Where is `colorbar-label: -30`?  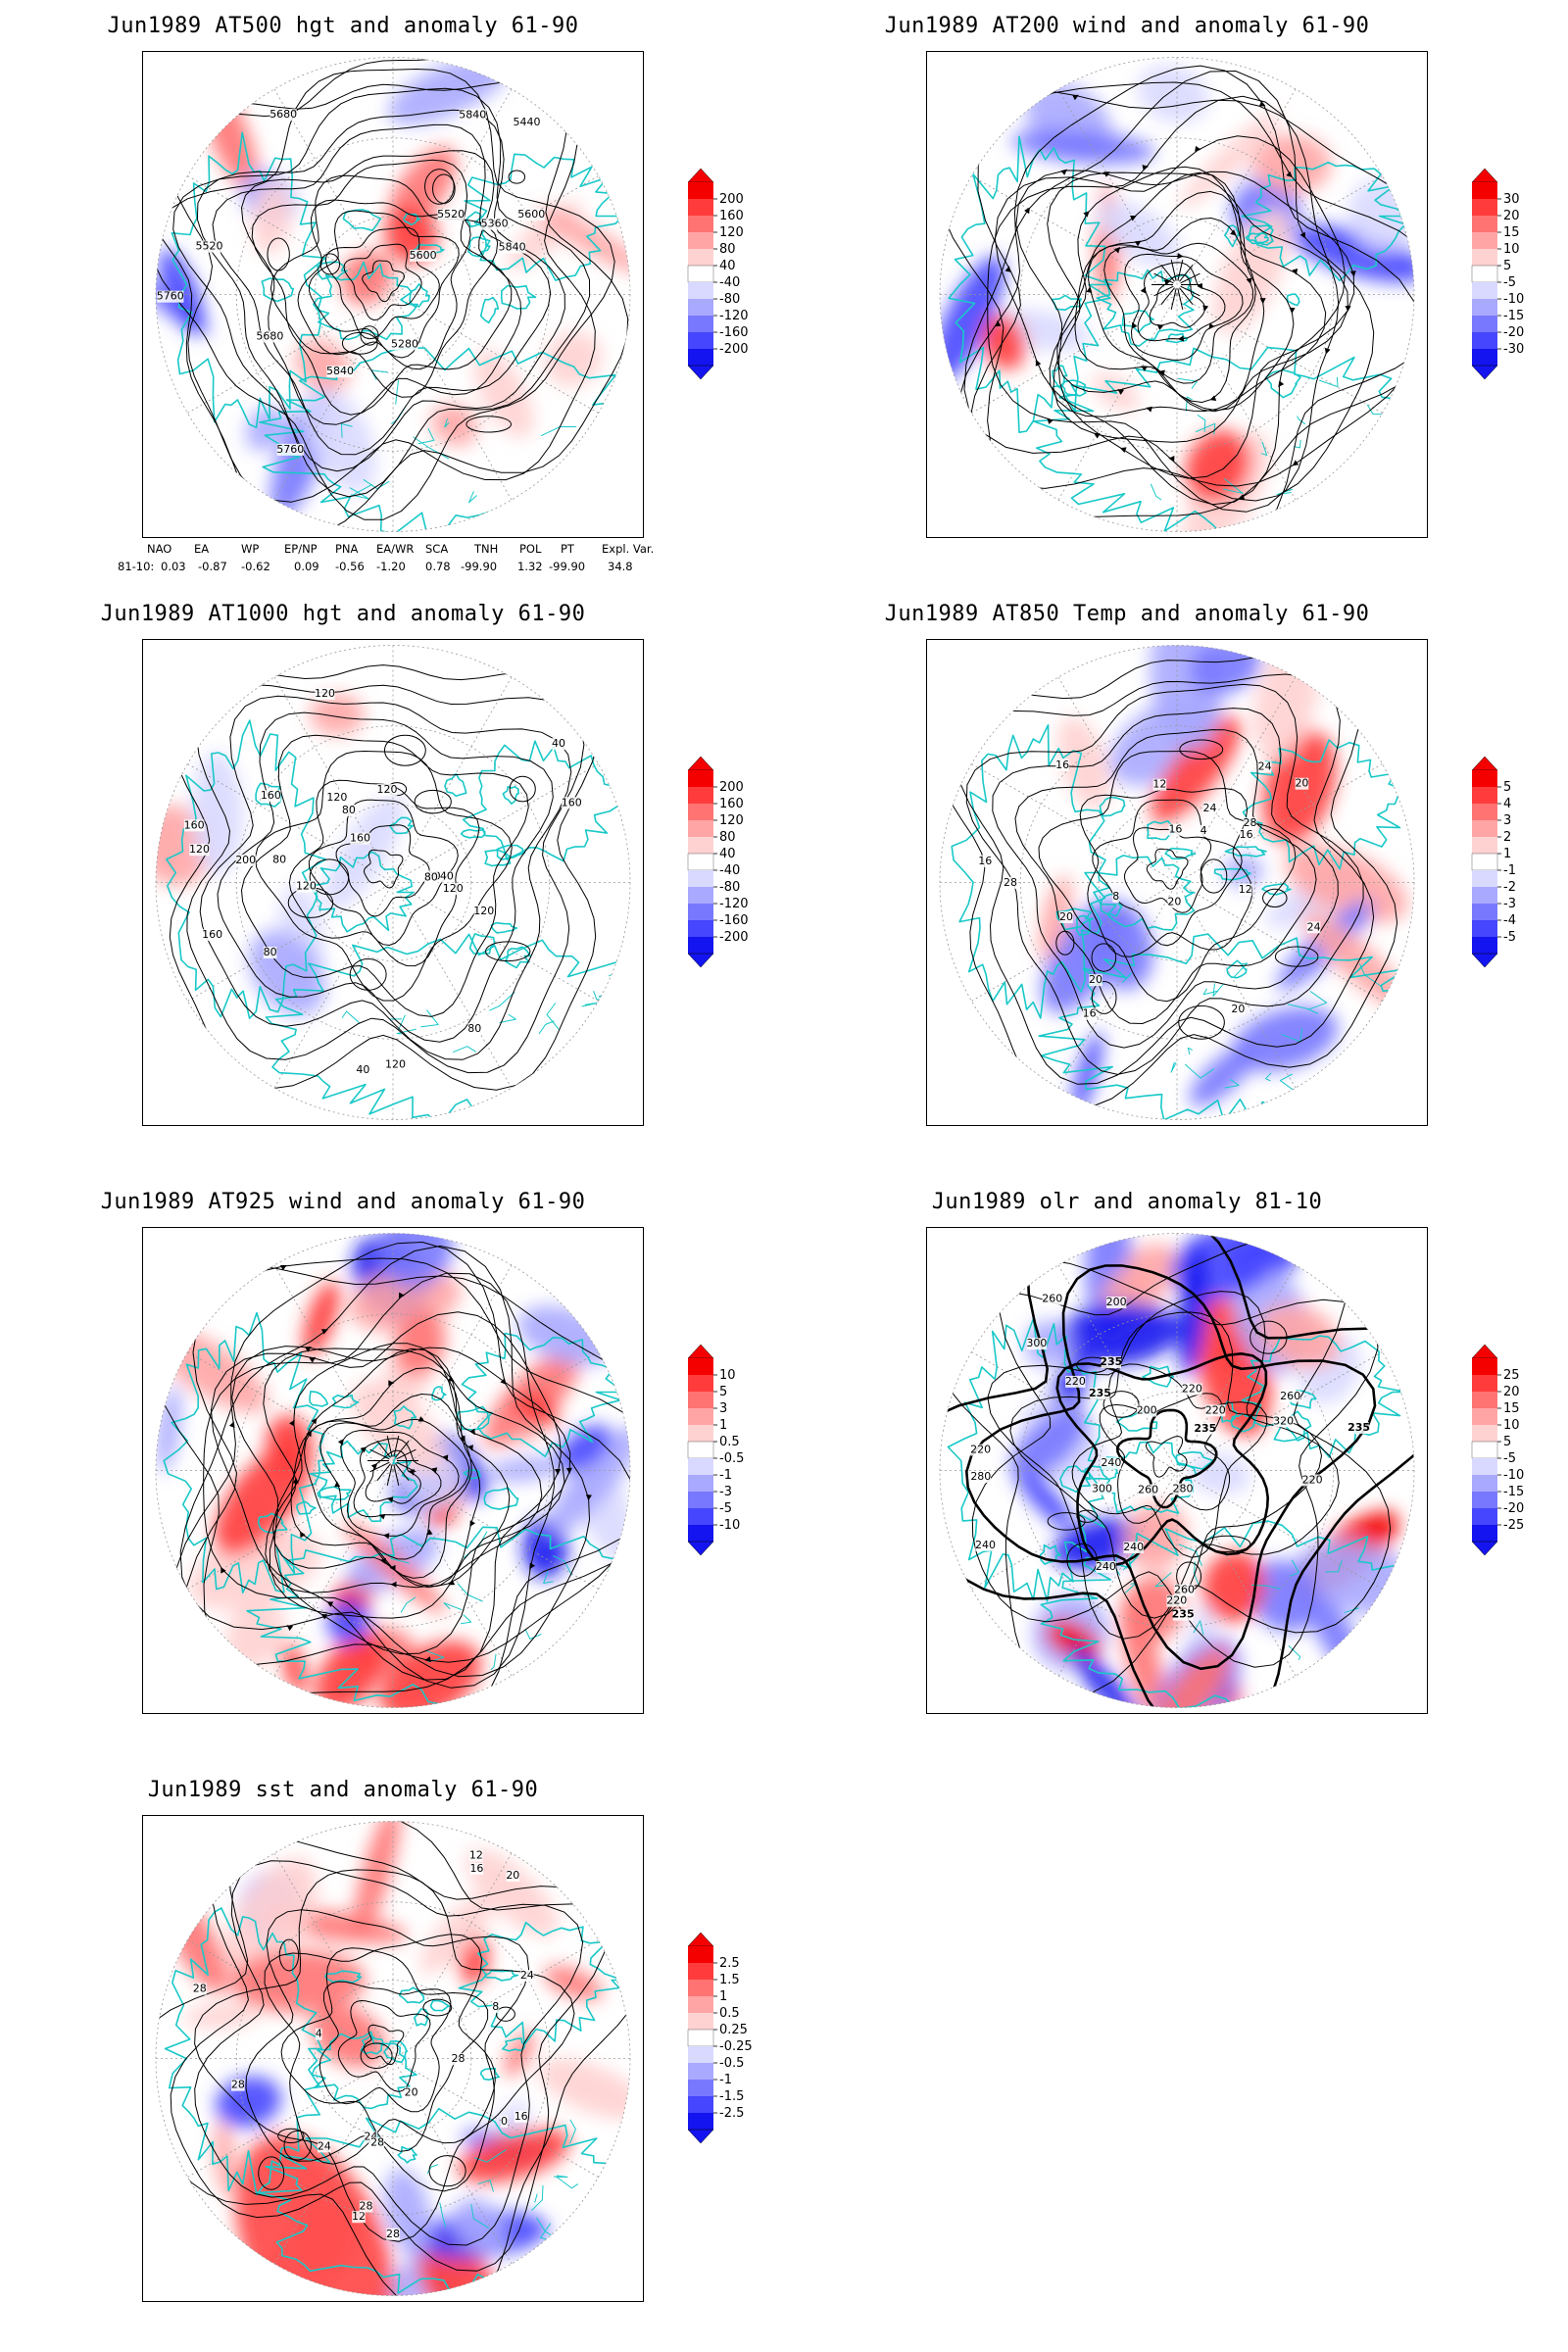 colorbar-label: -30 is located at coordinates (1513, 349).